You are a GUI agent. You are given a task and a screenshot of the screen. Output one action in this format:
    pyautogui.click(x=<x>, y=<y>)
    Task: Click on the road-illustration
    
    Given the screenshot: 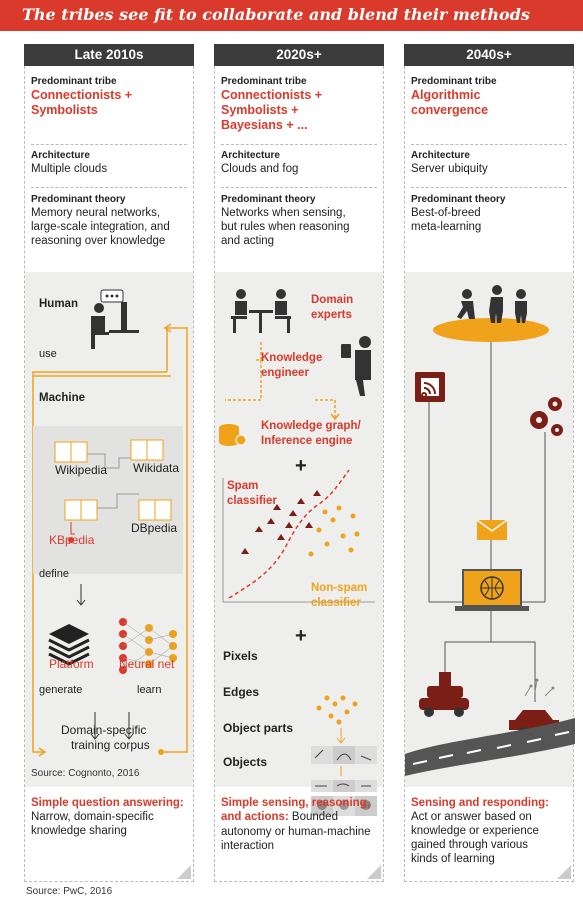 What is the action you would take?
    pyautogui.click(x=490, y=747)
    